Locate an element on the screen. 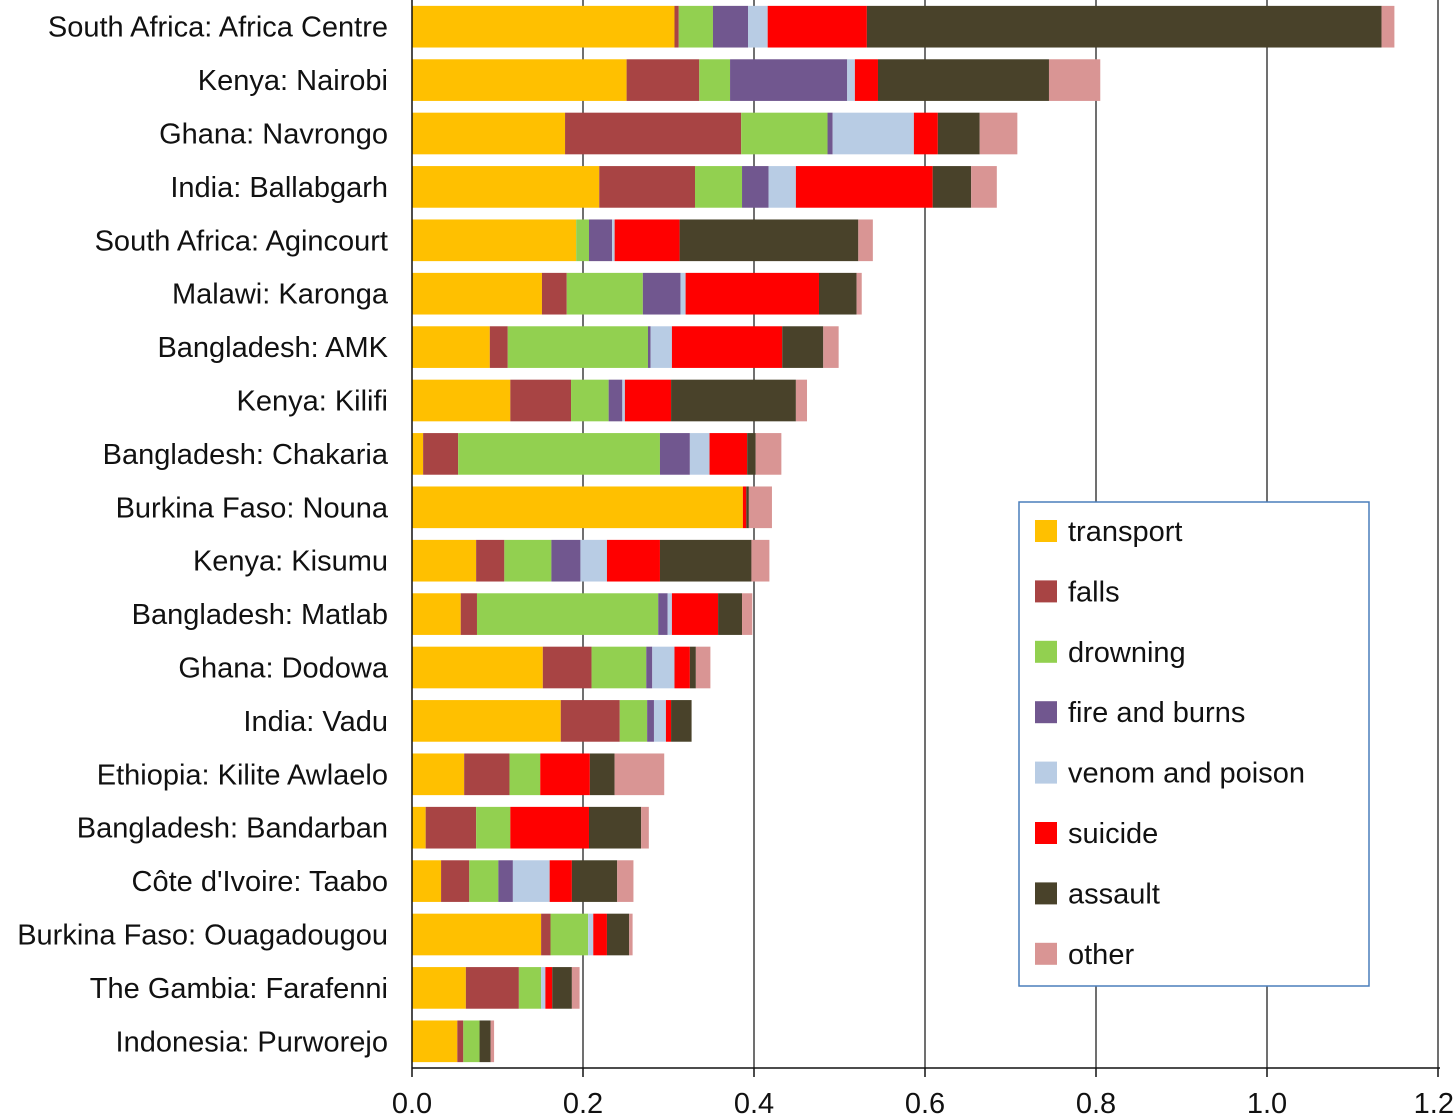 Image resolution: width=1456 pixels, height=1118 pixels. category-label: Malawi: Karonga is located at coordinates (280, 295).